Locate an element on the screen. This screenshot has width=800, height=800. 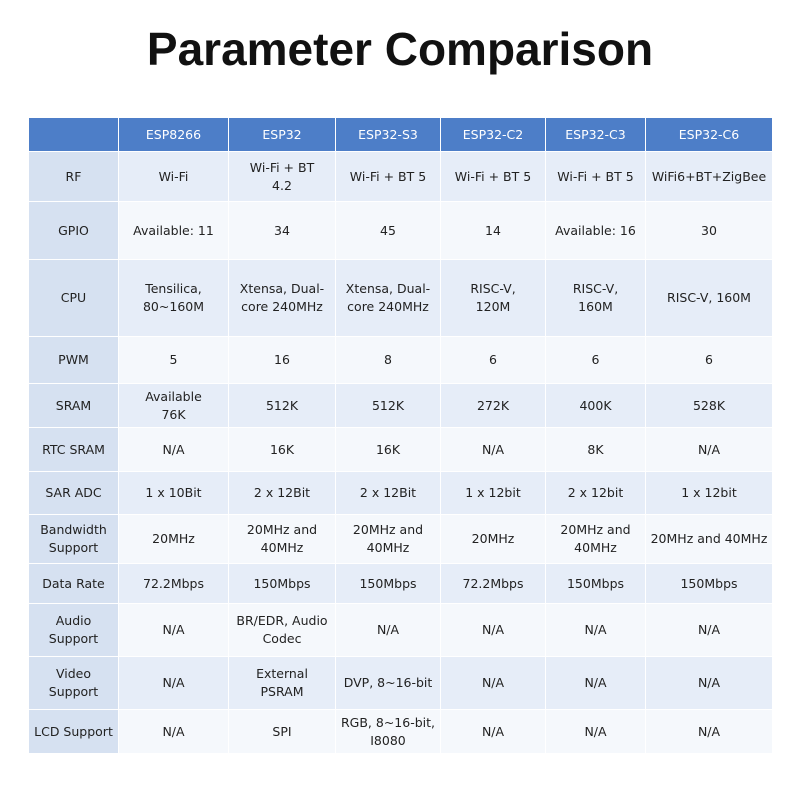
row-label: Audio Support is located at coordinates (73, 630).